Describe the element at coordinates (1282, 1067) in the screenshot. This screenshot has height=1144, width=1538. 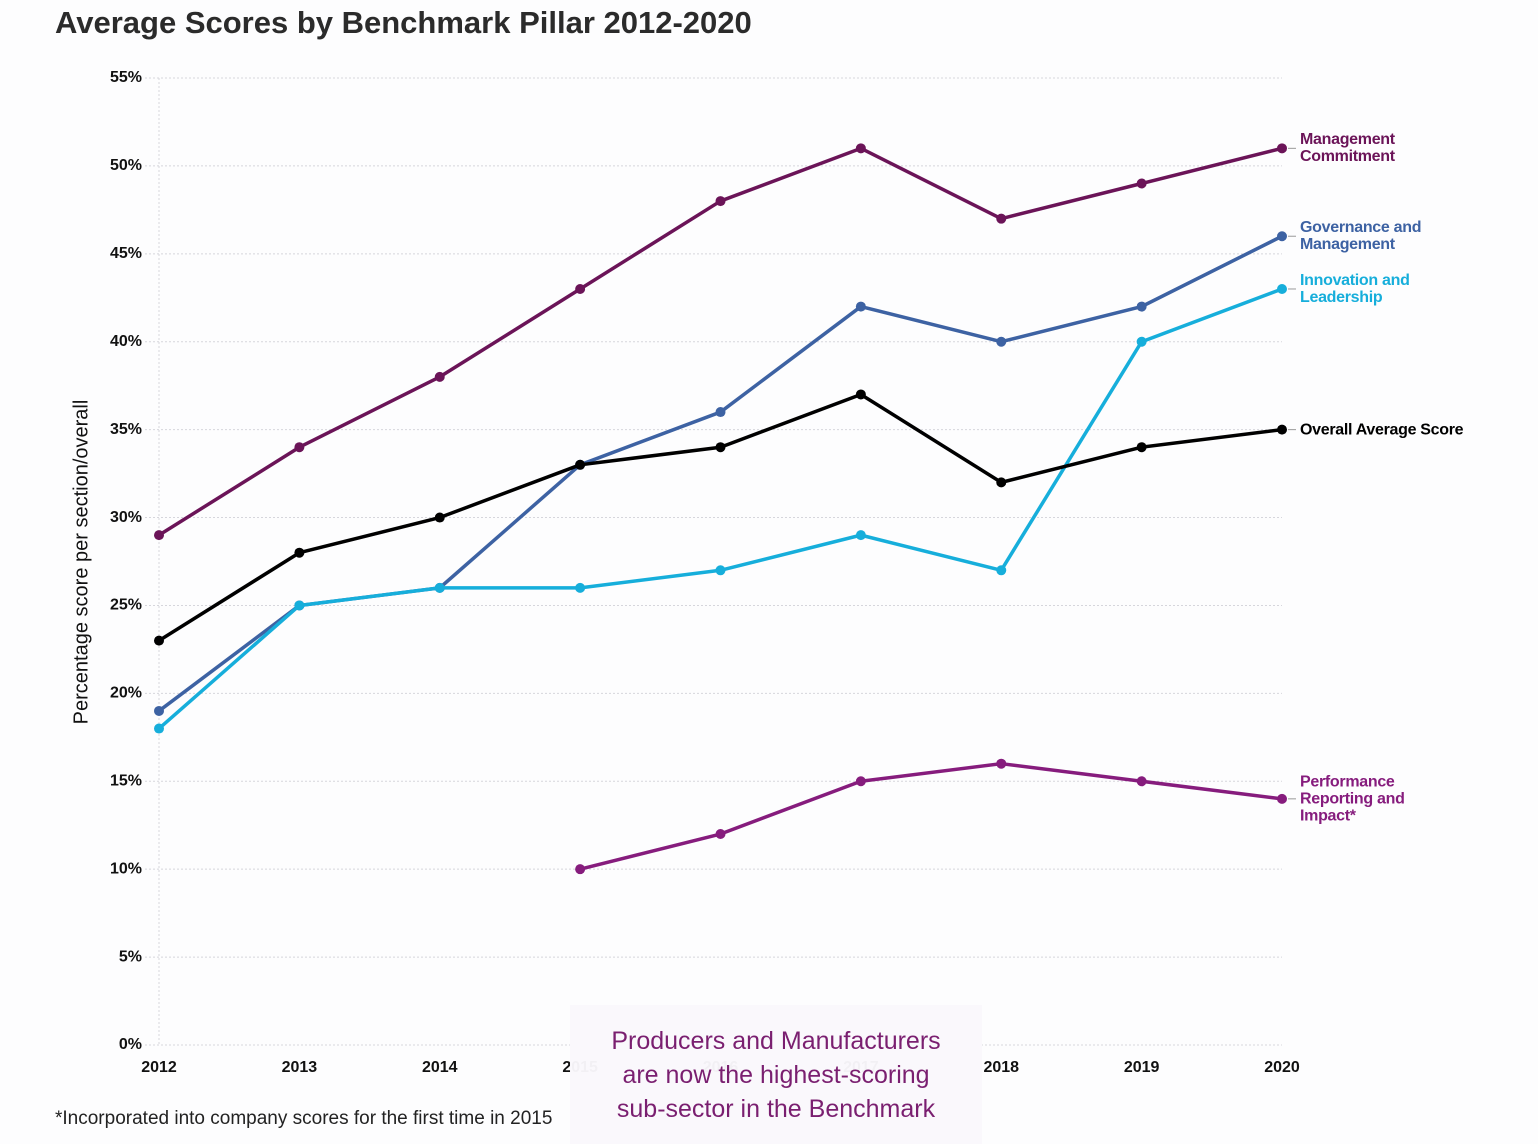
I see `x-tick-label: 2020` at that location.